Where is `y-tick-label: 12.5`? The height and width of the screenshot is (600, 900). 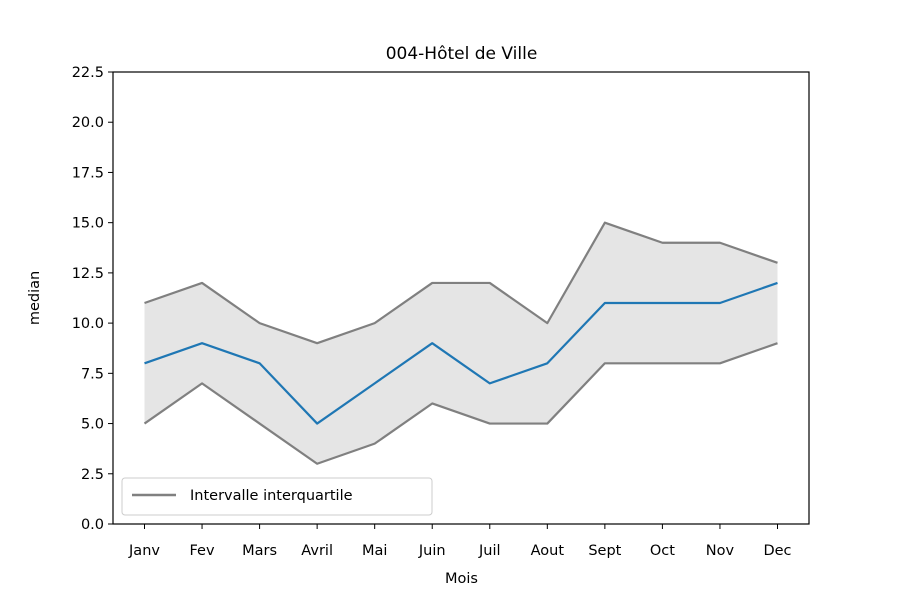
y-tick-label: 12.5 is located at coordinates (88, 274).